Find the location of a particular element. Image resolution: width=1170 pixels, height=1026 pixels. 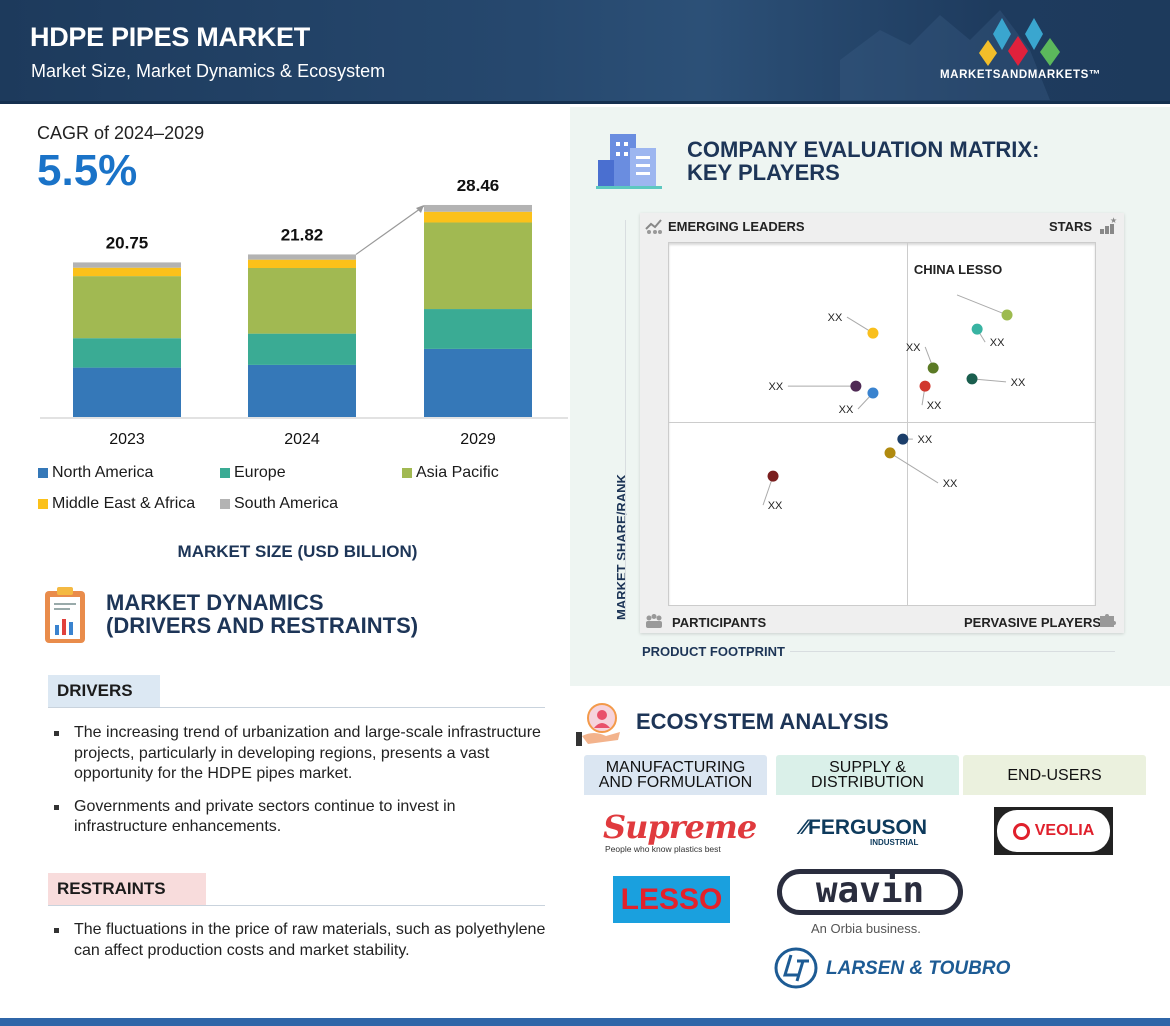

market-size-caption: MARKET SIZE (USD BILLION) is located at coordinates (297, 551).